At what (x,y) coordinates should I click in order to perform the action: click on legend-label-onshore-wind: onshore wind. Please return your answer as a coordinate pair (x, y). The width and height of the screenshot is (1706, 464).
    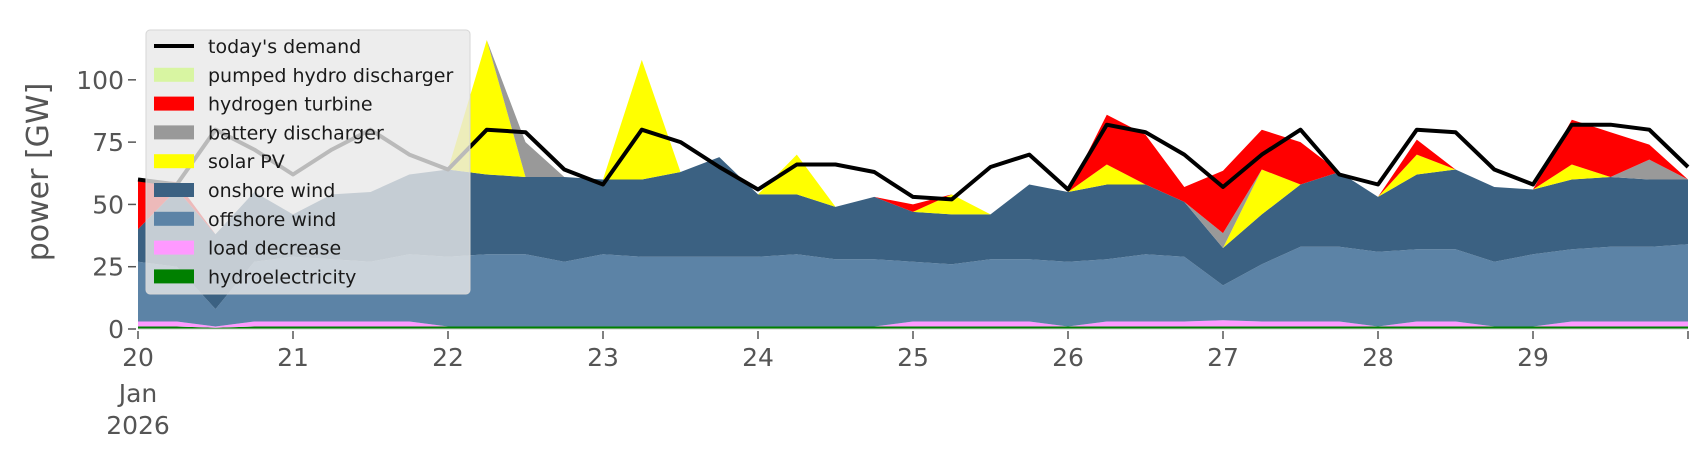
    Looking at the image, I should click on (271, 191).